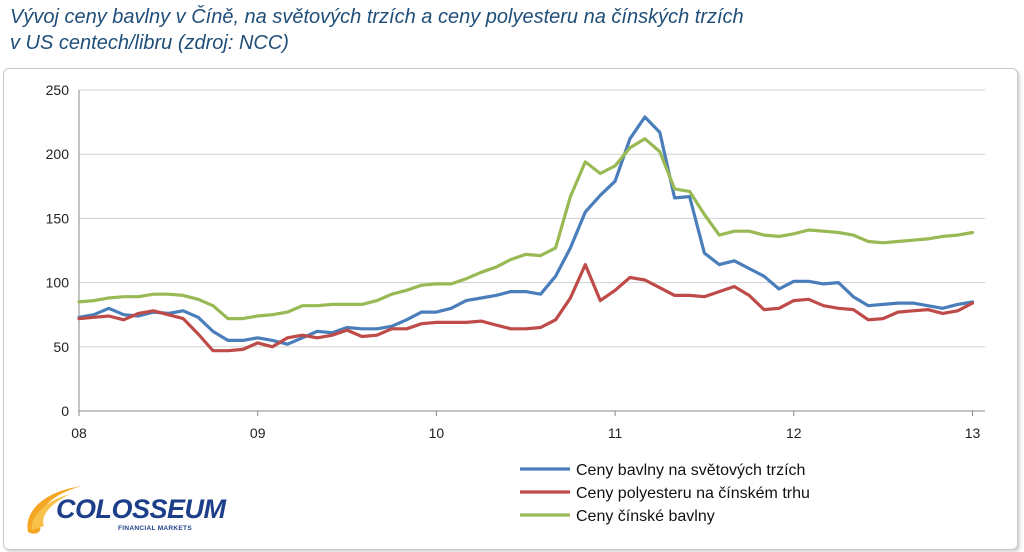 This screenshot has height=552, width=1024. I want to click on legend-label-1: Ceny bavlny na světových trzích, so click(690, 470).